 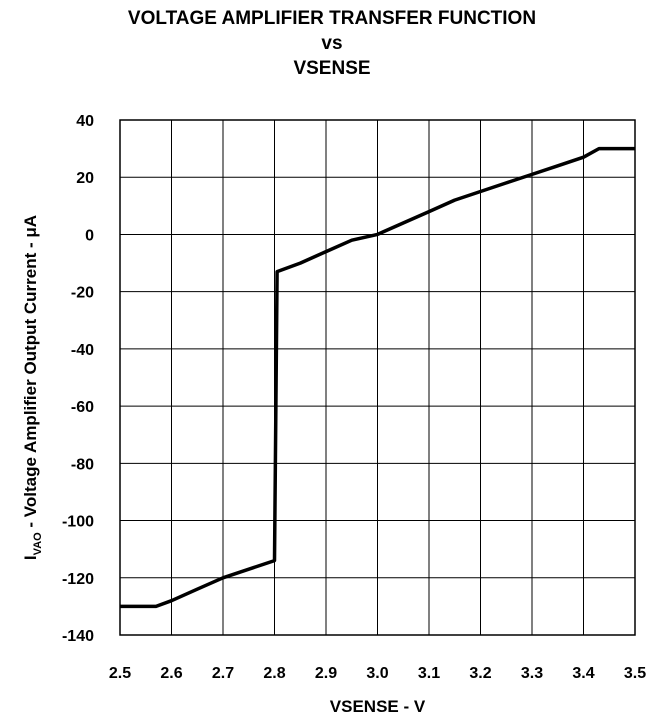 What do you see at coordinates (85, 121) in the screenshot?
I see `y-tick-label: 40` at bounding box center [85, 121].